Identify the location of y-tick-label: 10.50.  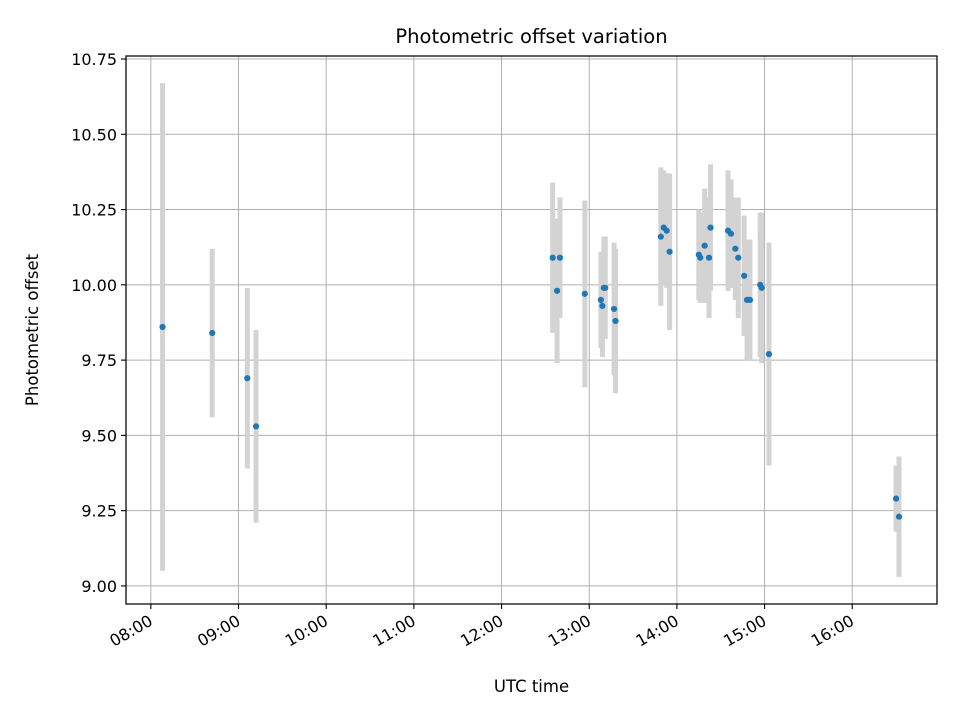
(94, 134).